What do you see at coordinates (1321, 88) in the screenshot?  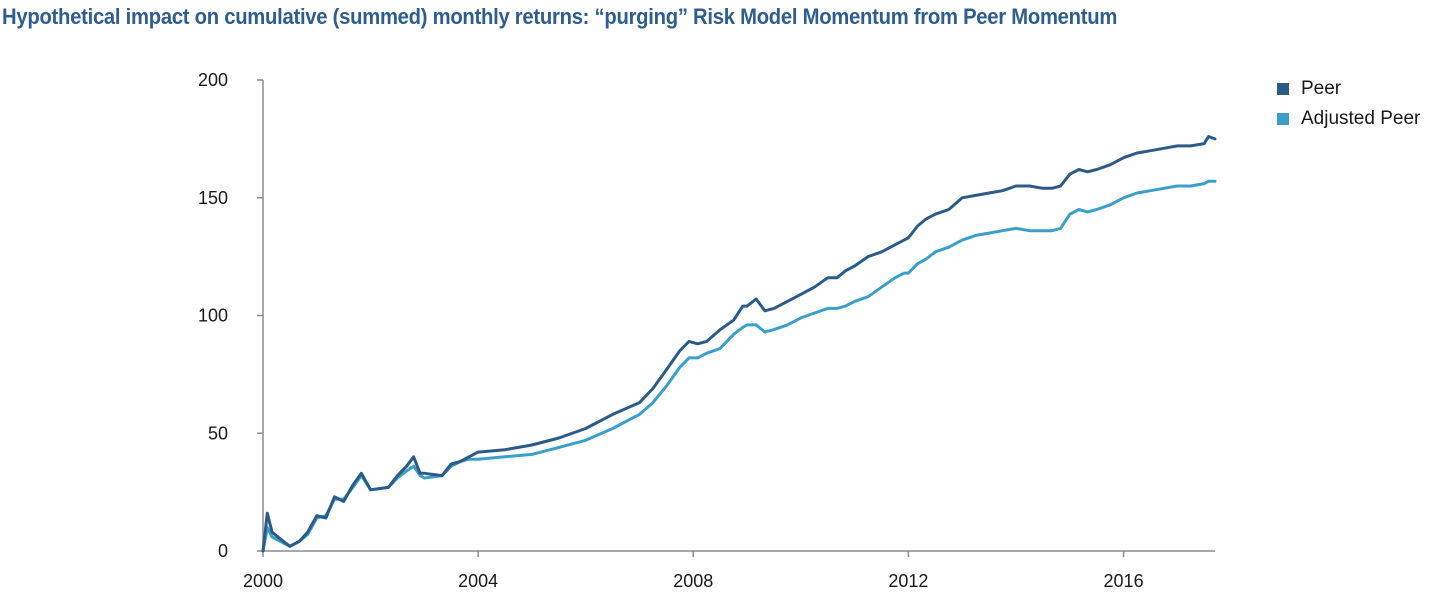 I see `legend-label-peer: Peer` at bounding box center [1321, 88].